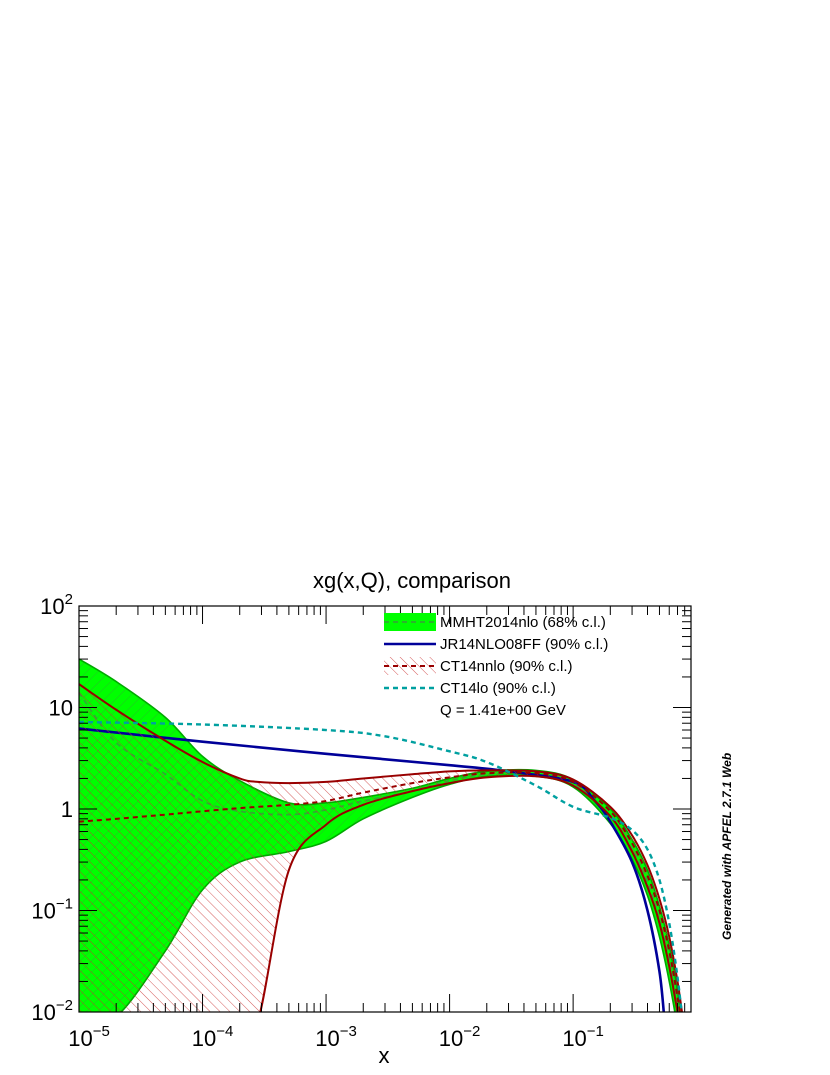 This screenshot has width=830, height=1075. Describe the element at coordinates (469, 893) in the screenshot. I see `hatched-band-lower-edge` at that location.